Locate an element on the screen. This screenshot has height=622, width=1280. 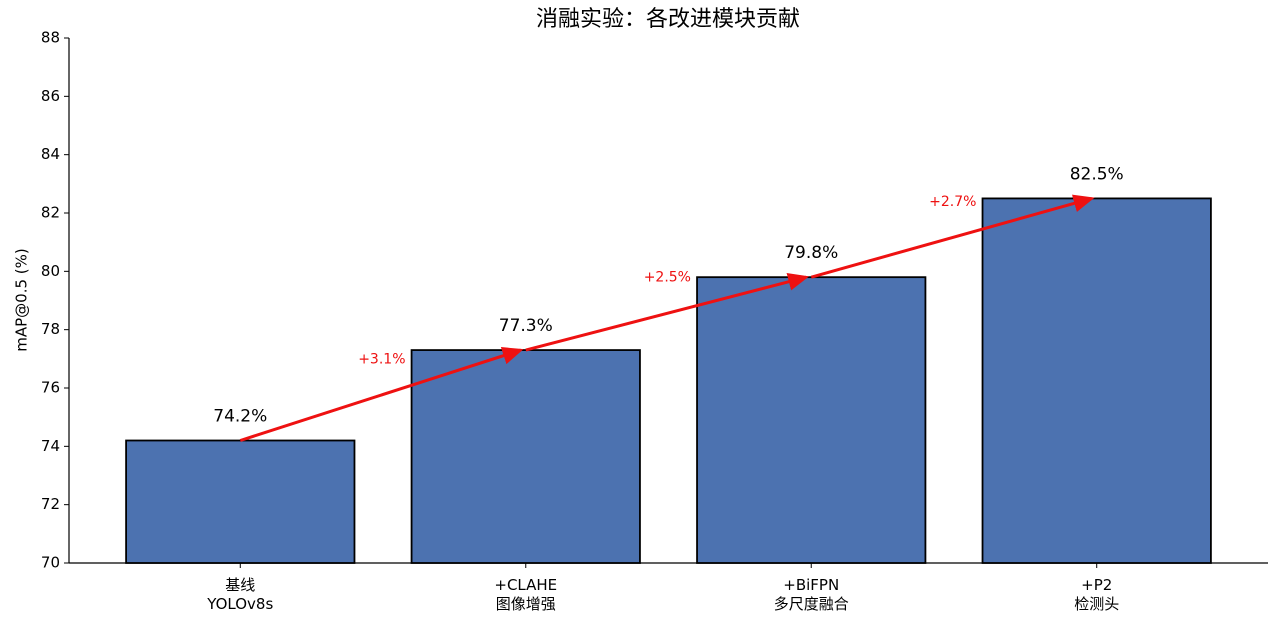
y-tick-label: 84 is located at coordinates (50, 154).